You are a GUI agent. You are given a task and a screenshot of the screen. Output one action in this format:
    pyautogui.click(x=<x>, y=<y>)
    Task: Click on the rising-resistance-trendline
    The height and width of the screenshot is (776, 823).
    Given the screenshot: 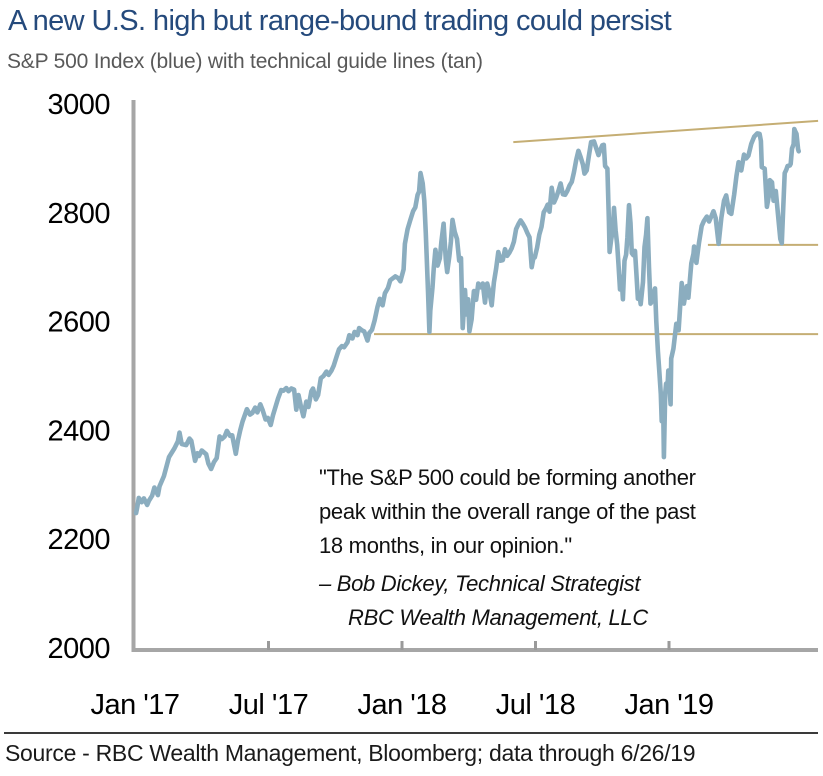 What is the action you would take?
    pyautogui.click(x=666, y=131)
    